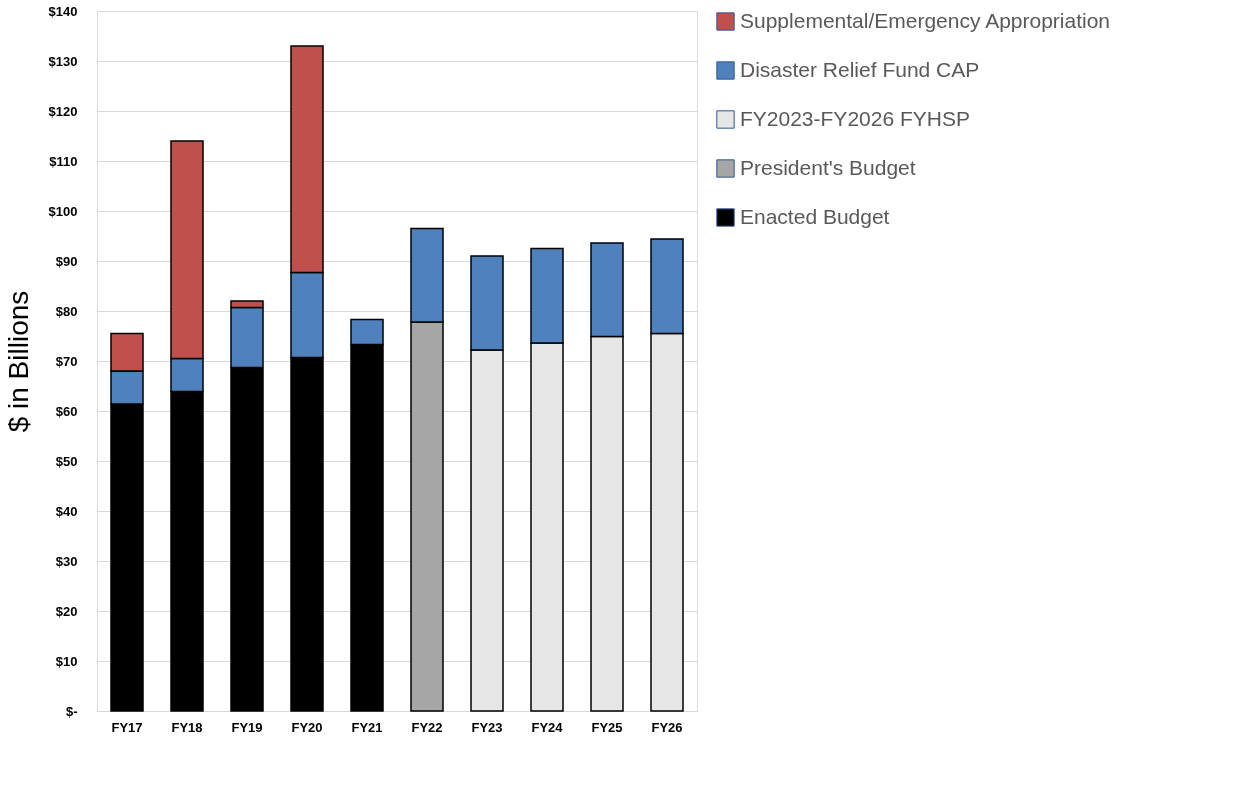 The height and width of the screenshot is (807, 1260). I want to click on legend-label: FY2023-FY2026 FYHSP, so click(855, 118).